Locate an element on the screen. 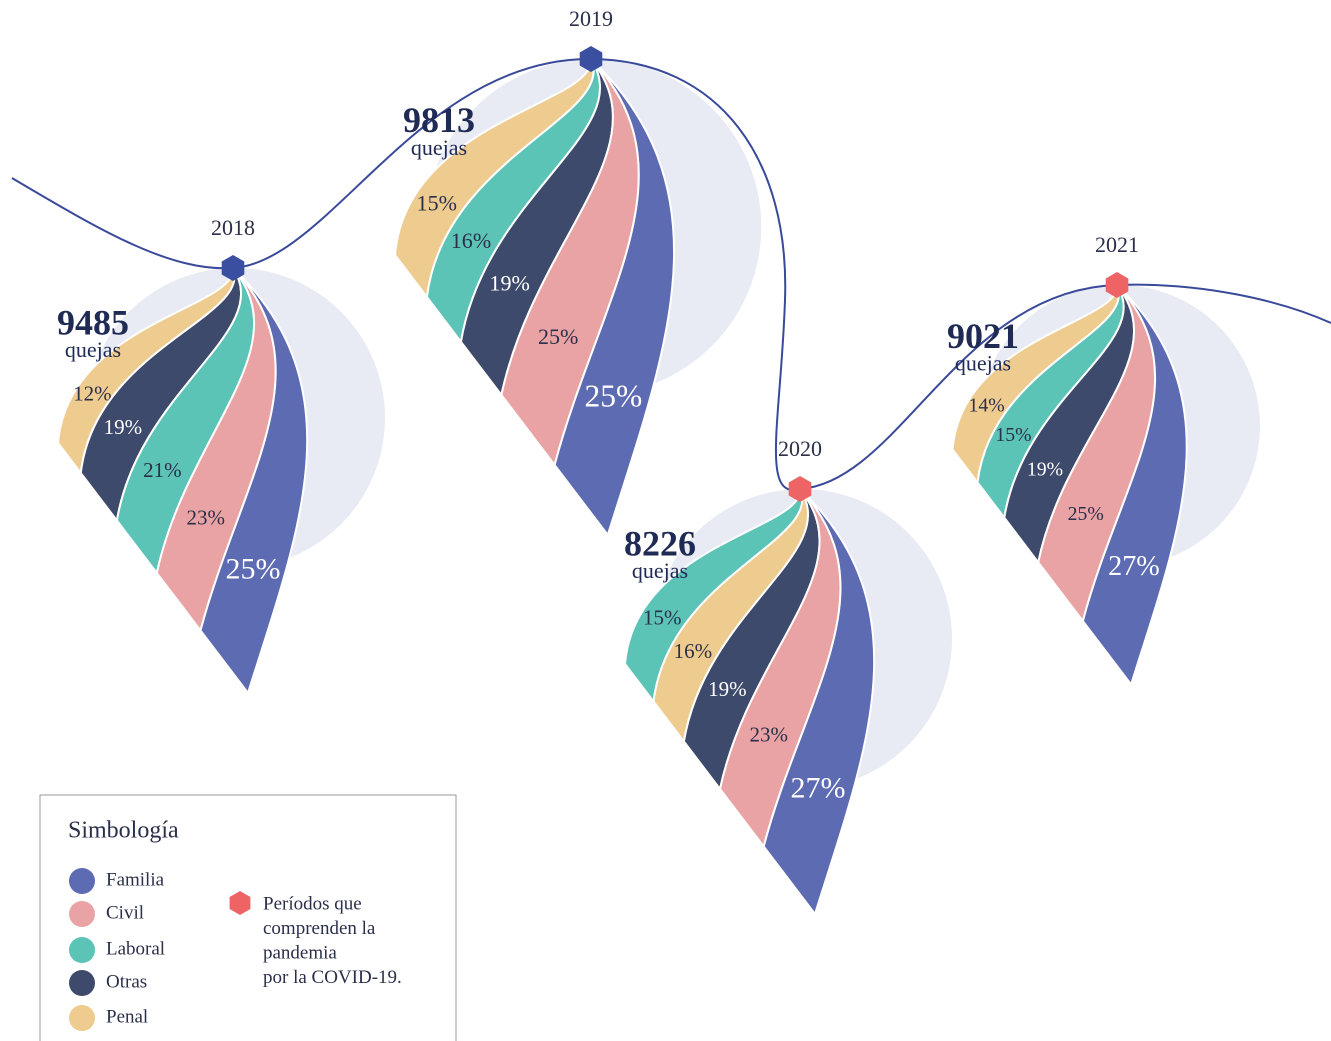 The height and width of the screenshot is (1041, 1331). total-label: 9813 is located at coordinates (439, 120).